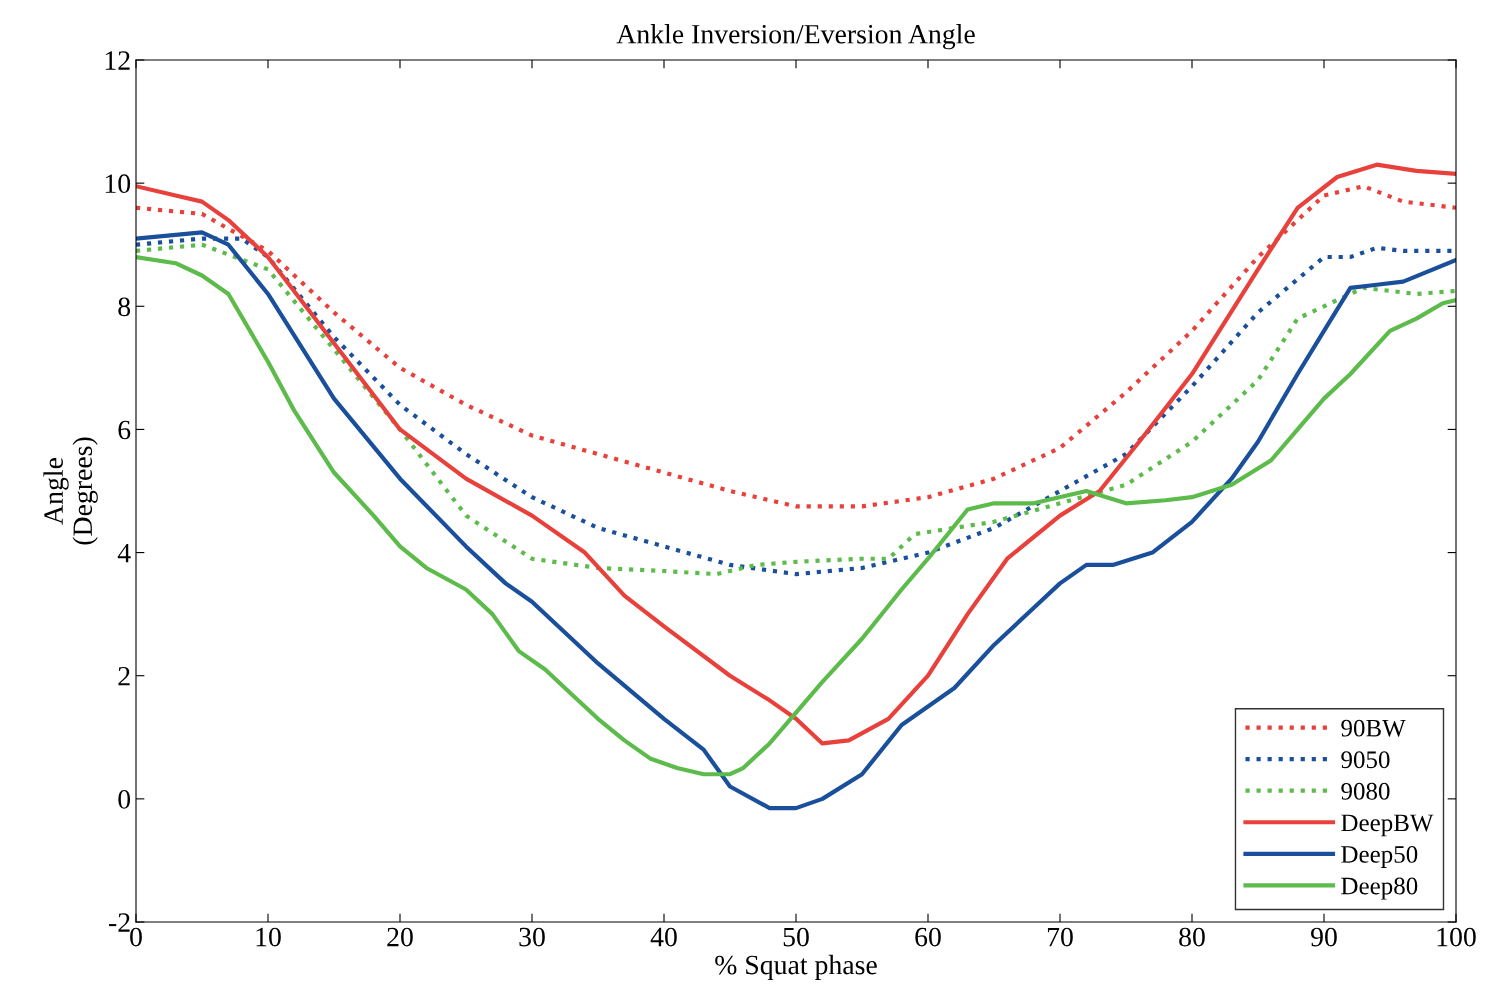 This screenshot has width=1489, height=1008. Describe the element at coordinates (1365, 791) in the screenshot. I see `legend-label: 9080` at that location.